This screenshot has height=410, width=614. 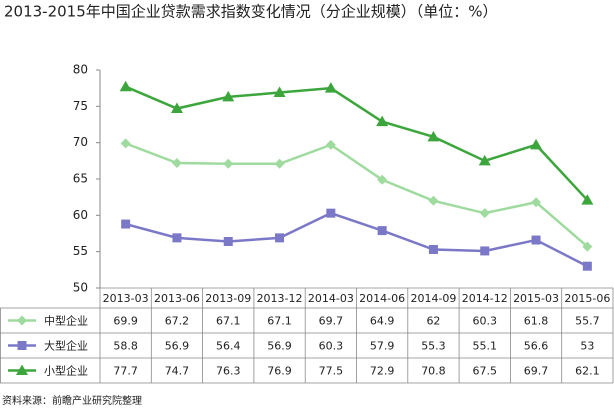 I want to click on chart-title: 2013-2015年中国企业贷款需求指数变化情况（分企业规模）（单位：%）, so click(x=251, y=12).